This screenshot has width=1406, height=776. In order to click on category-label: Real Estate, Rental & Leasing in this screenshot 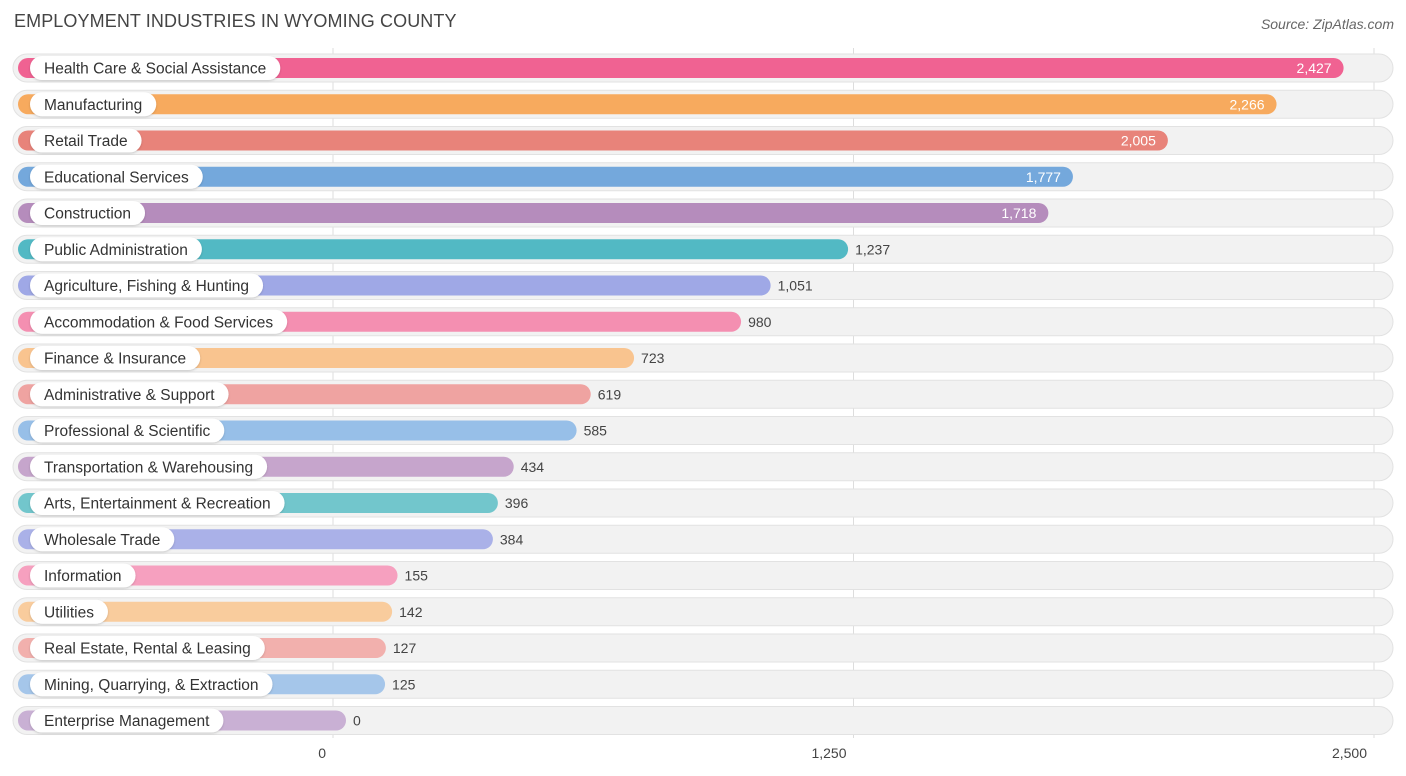, I will do `click(147, 649)`.